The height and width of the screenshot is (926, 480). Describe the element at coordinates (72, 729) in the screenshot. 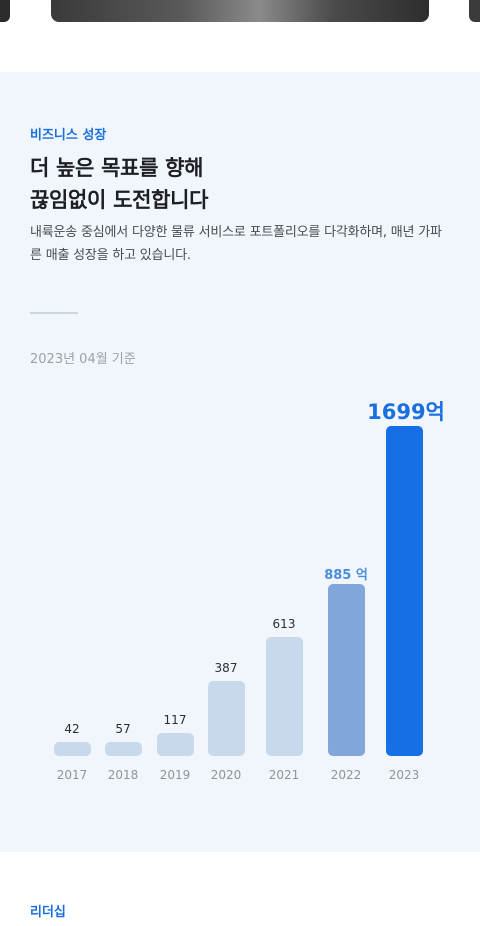

I see `value-label-2017: 42` at that location.